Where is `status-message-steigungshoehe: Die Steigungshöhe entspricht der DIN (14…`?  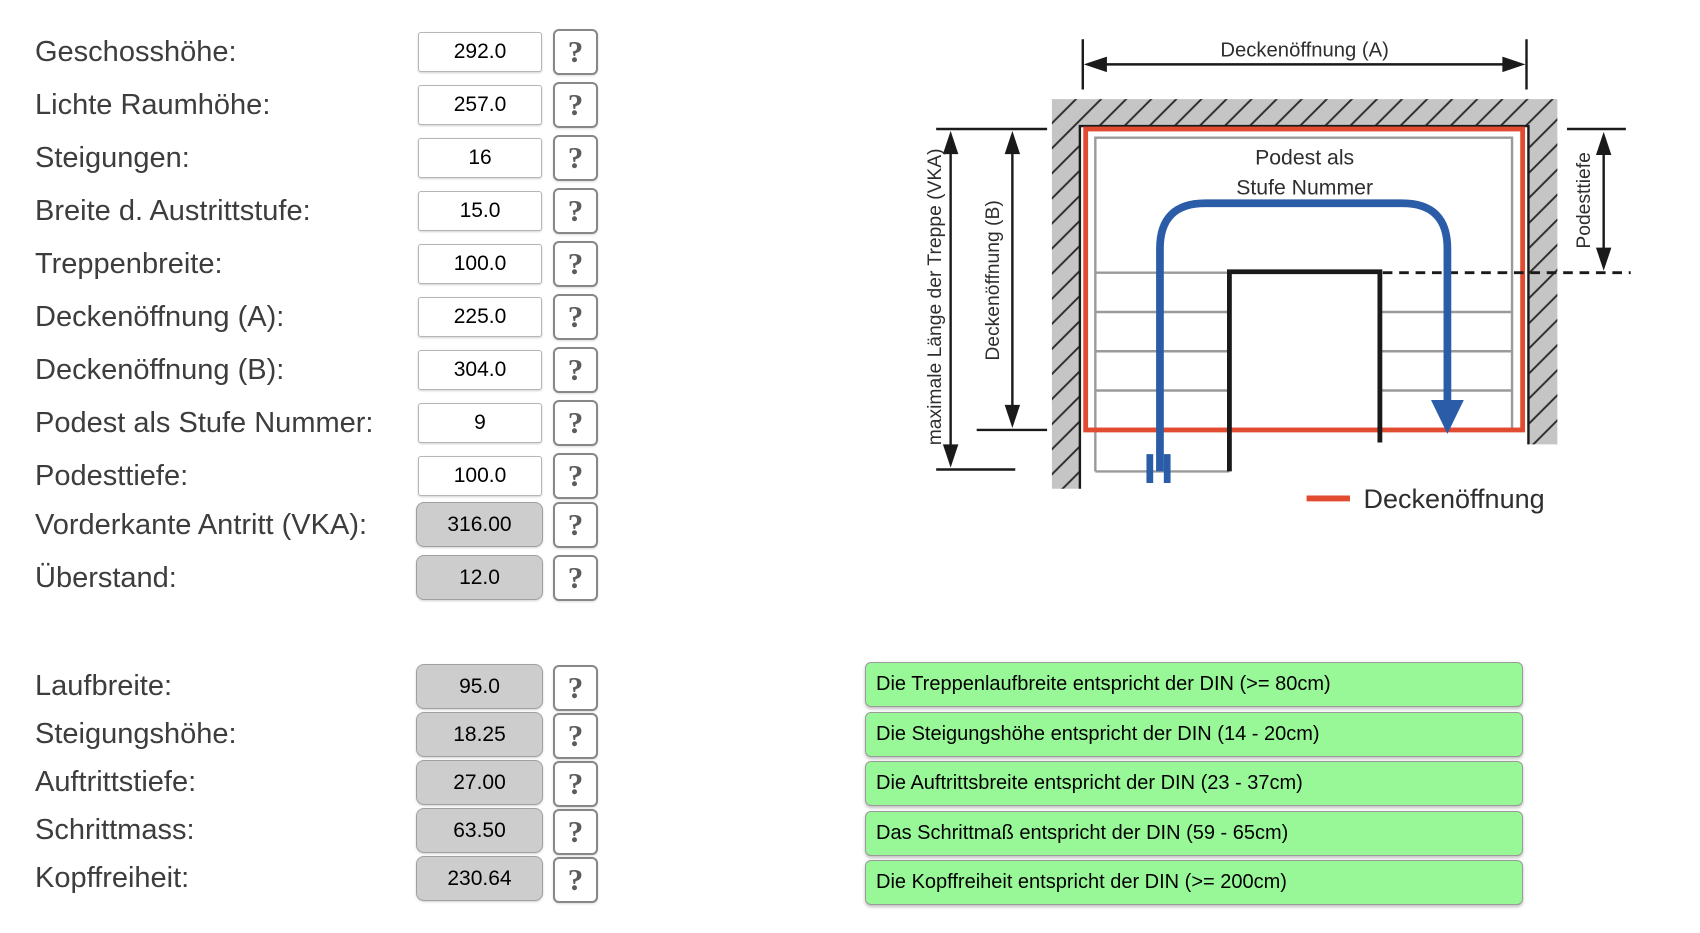 status-message-steigungshoehe: Die Steigungshöhe entspricht der DIN (14… is located at coordinates (1194, 734).